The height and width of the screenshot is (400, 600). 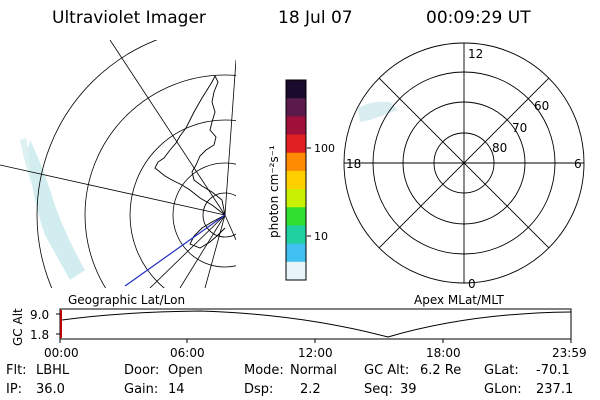 I want to click on aurora-emission-left-faint, so click(x=30, y=164).